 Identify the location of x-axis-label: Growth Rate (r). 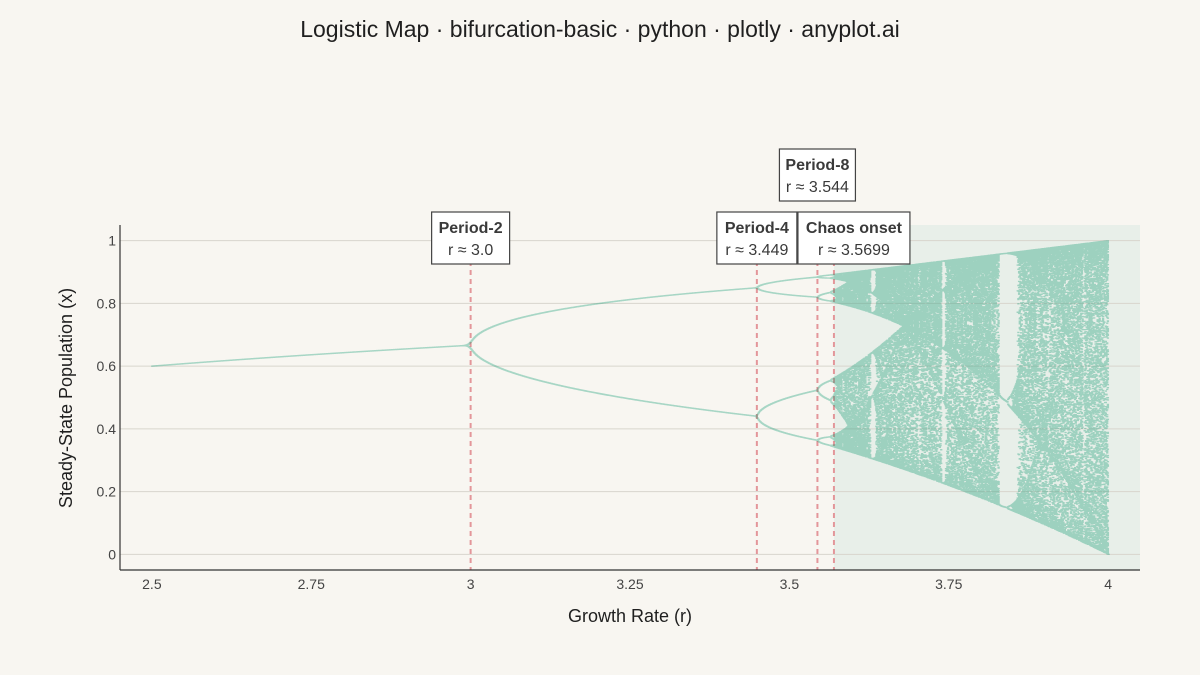
(630, 616).